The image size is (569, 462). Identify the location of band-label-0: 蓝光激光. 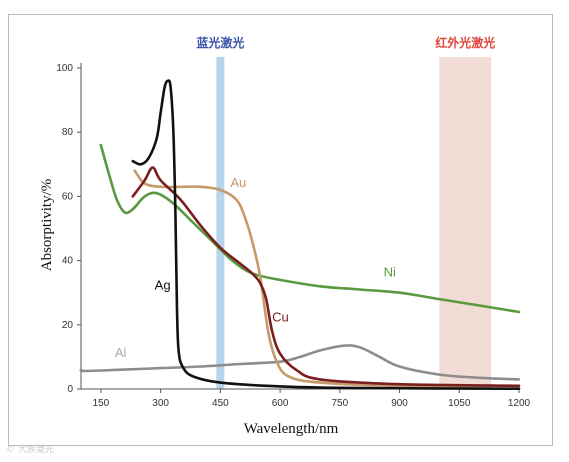
(220, 42).